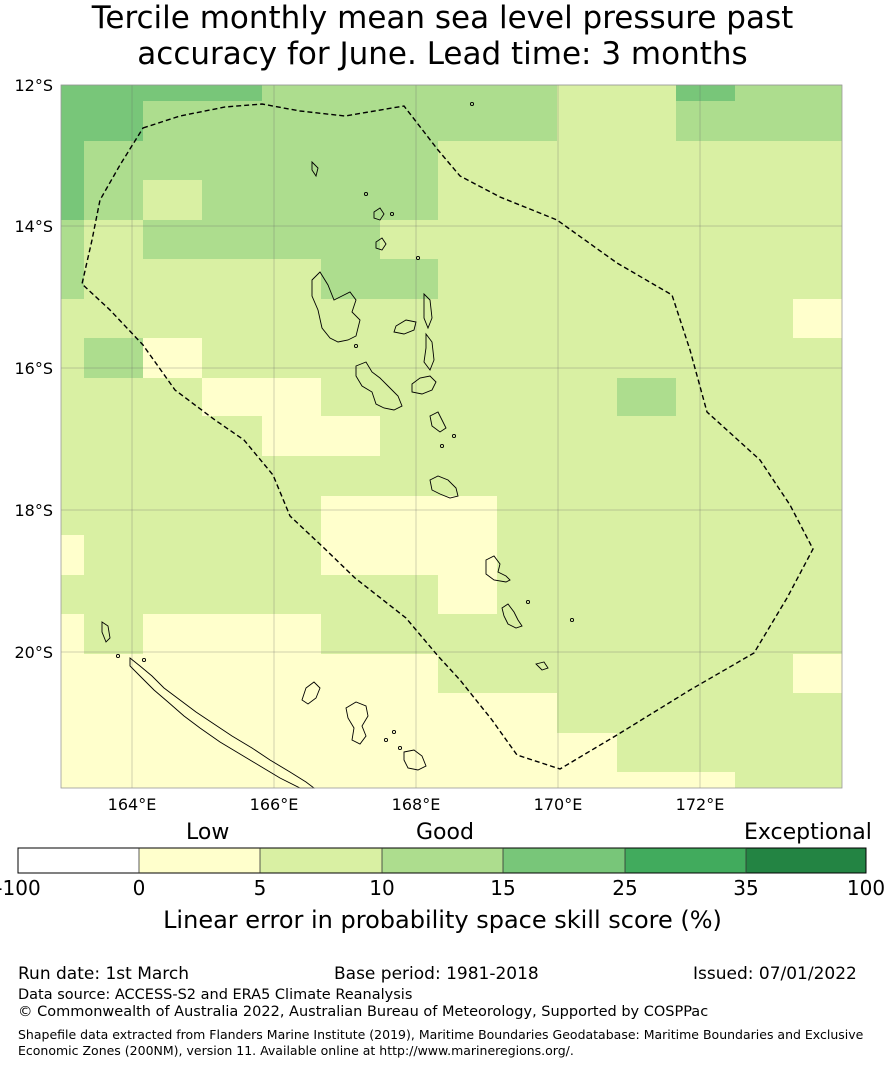 This screenshot has width=885, height=1065. I want to click on tick-label: 15, so click(503, 888).